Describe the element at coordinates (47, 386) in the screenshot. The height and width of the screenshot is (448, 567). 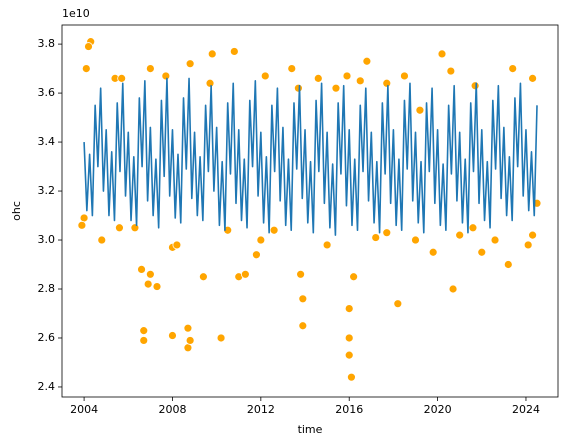
I see `y-tick-label: 2.4` at that location.